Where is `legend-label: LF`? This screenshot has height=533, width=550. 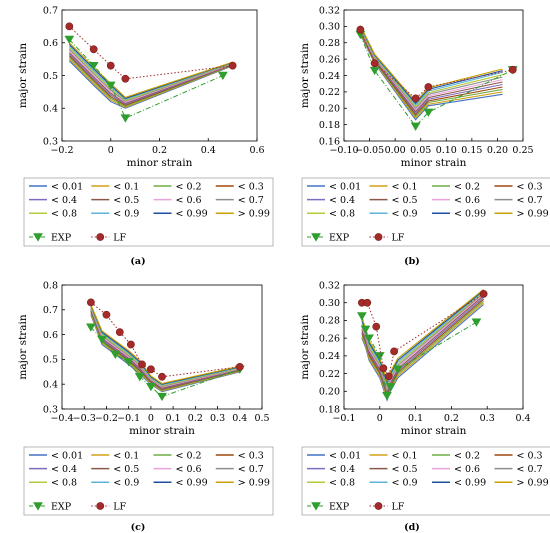 legend-label: LF is located at coordinates (119, 506).